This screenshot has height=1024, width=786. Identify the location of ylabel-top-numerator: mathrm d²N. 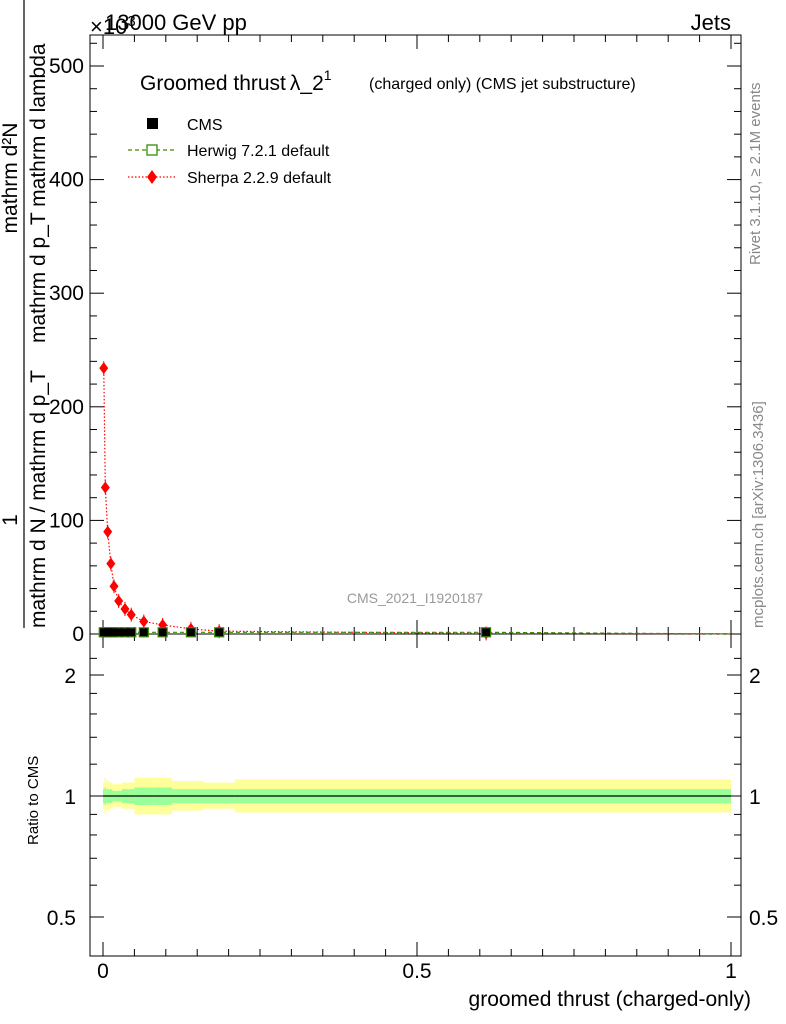
(11, 178).